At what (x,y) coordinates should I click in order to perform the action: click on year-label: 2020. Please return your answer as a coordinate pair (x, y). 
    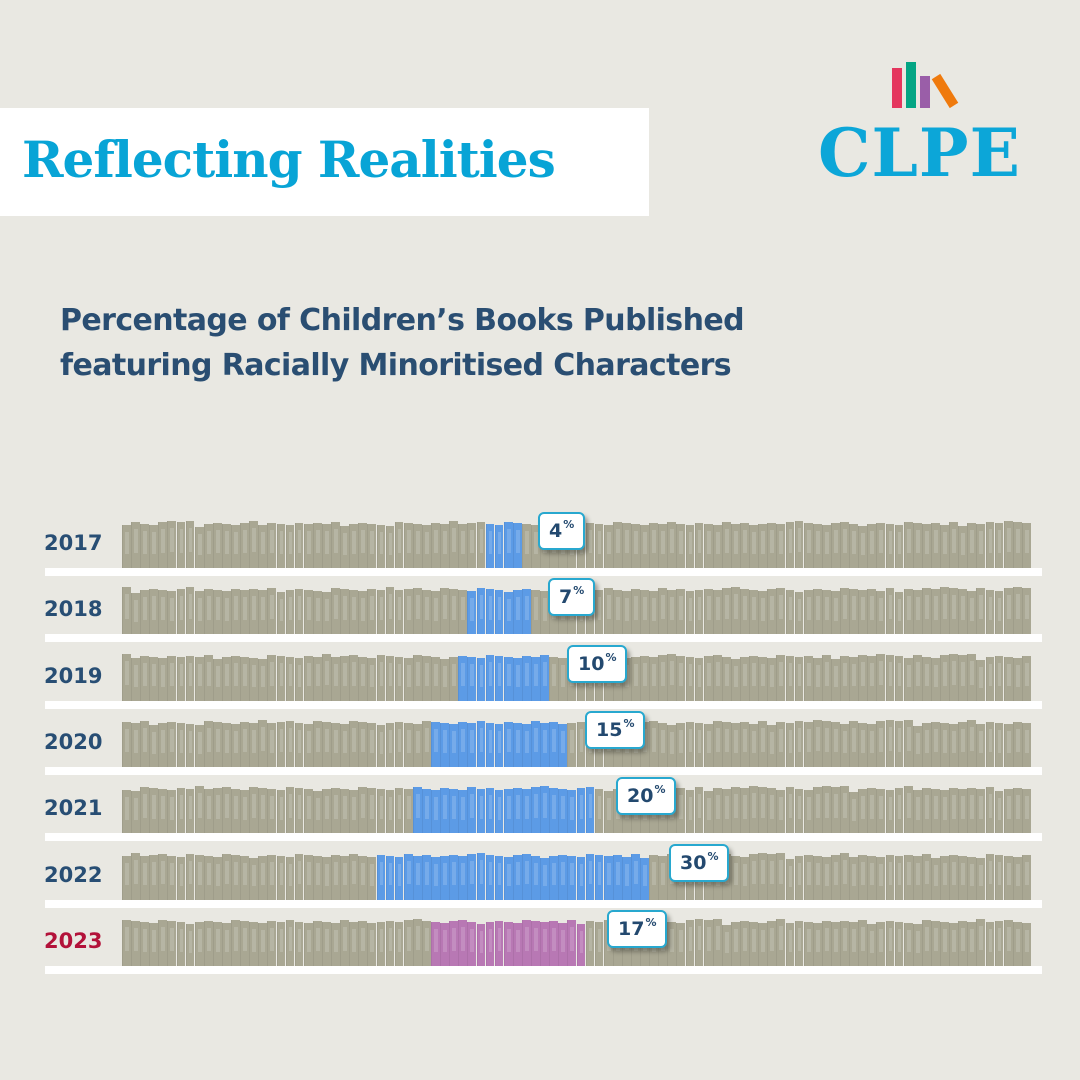
    Looking at the image, I should click on (73, 741).